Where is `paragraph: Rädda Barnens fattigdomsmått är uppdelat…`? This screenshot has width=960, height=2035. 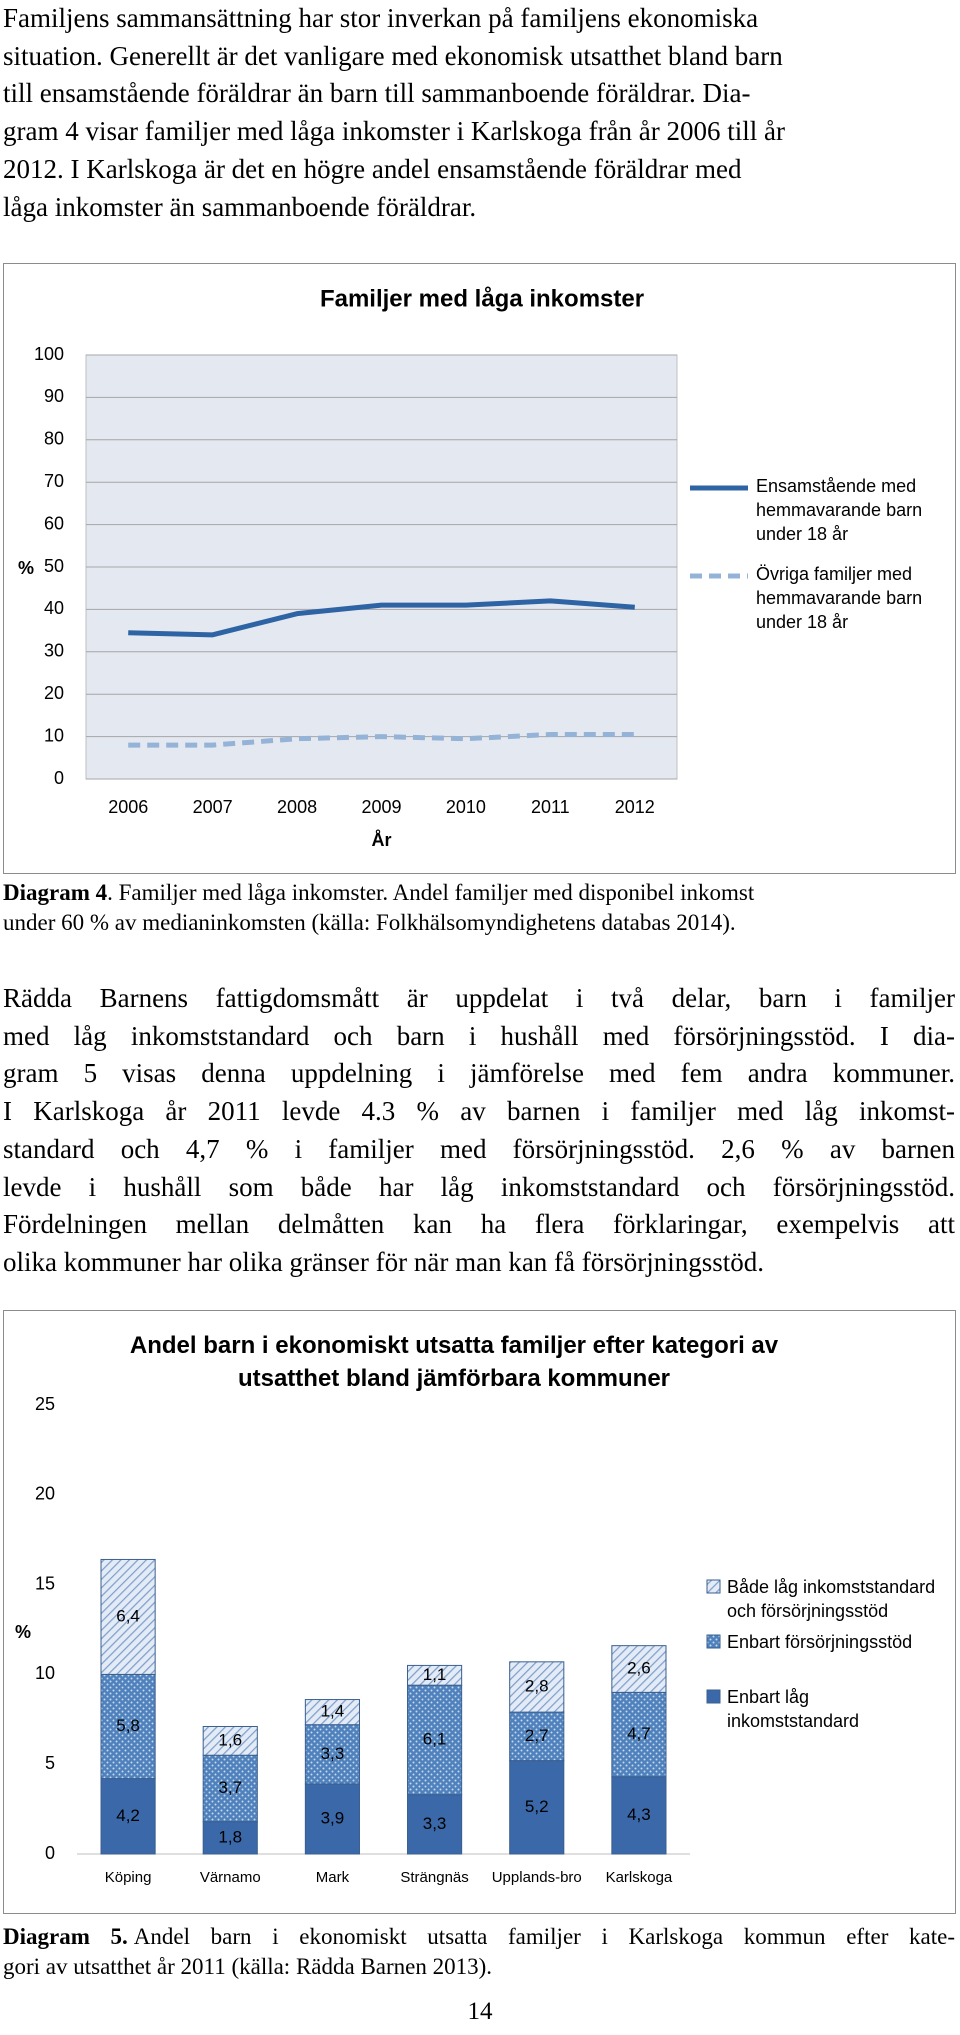 paragraph: Rädda Barnens fattigdomsmått är uppdelat… is located at coordinates (479, 1131).